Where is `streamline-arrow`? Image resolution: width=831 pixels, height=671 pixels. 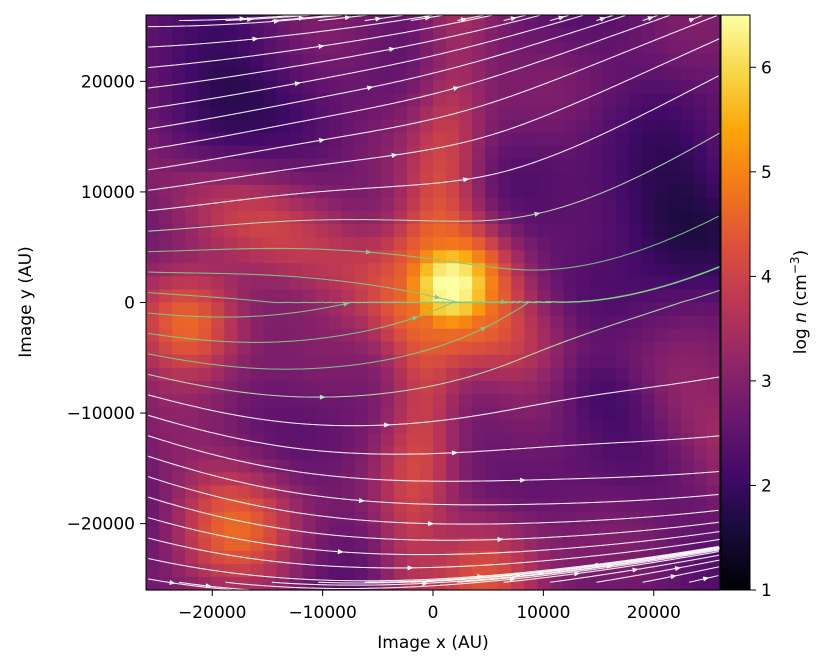 streamline-arrow is located at coordinates (541, 573).